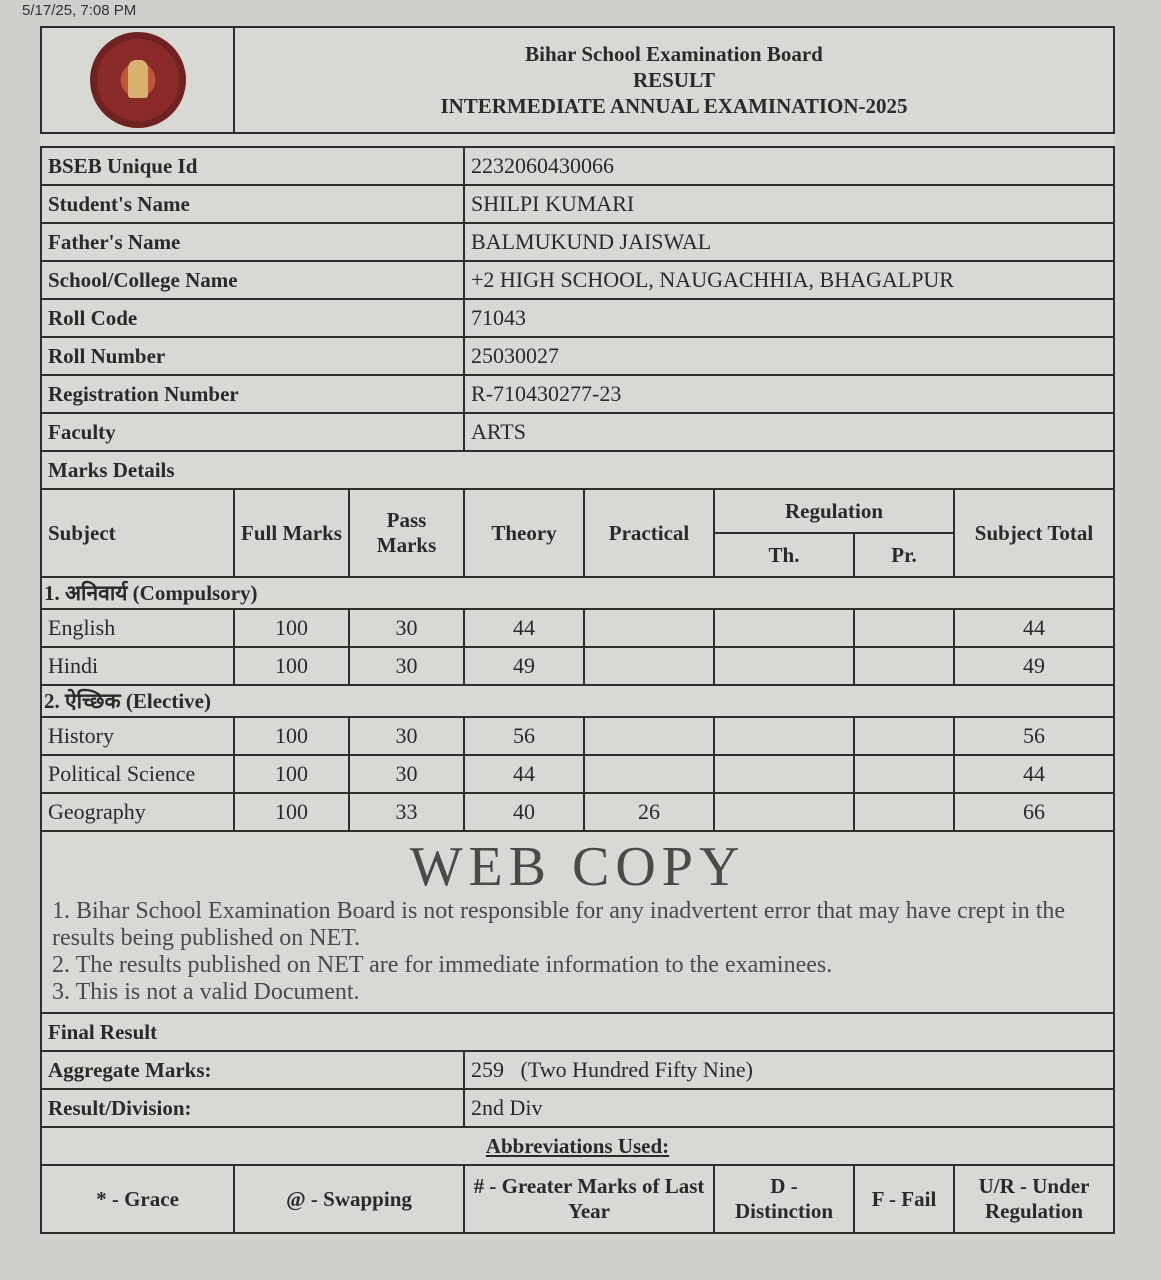  I want to click on info-row: Registration Number R-710430277-23, so click(577, 394).